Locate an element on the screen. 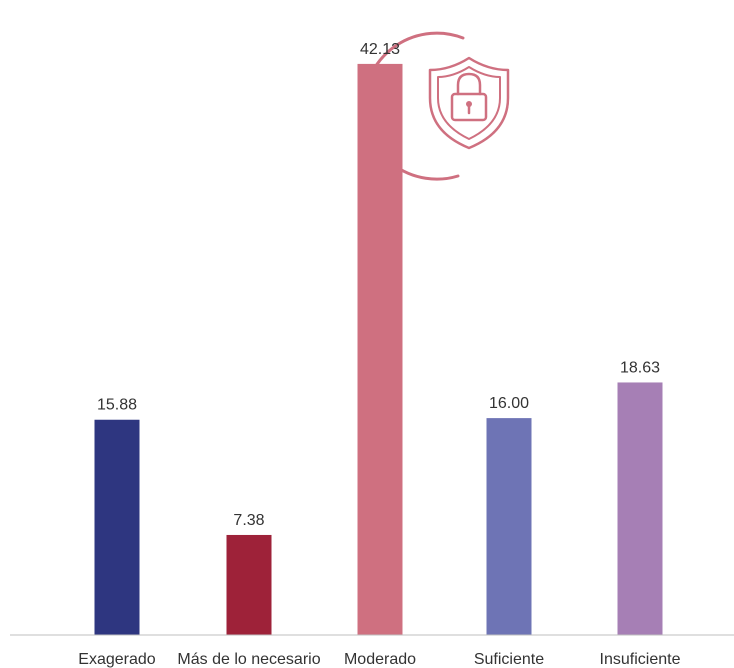  data-label-1: 7.38 is located at coordinates (248, 520).